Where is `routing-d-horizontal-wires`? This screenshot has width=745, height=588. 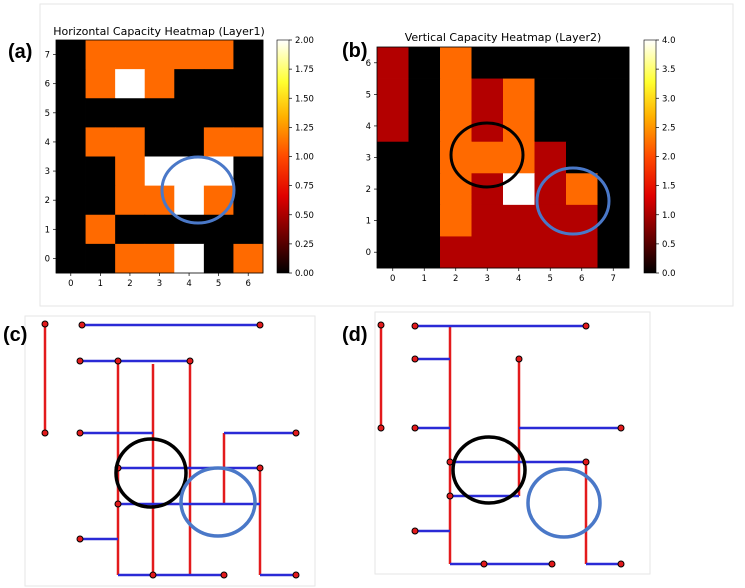 routing-d-horizontal-wires is located at coordinates (518, 445).